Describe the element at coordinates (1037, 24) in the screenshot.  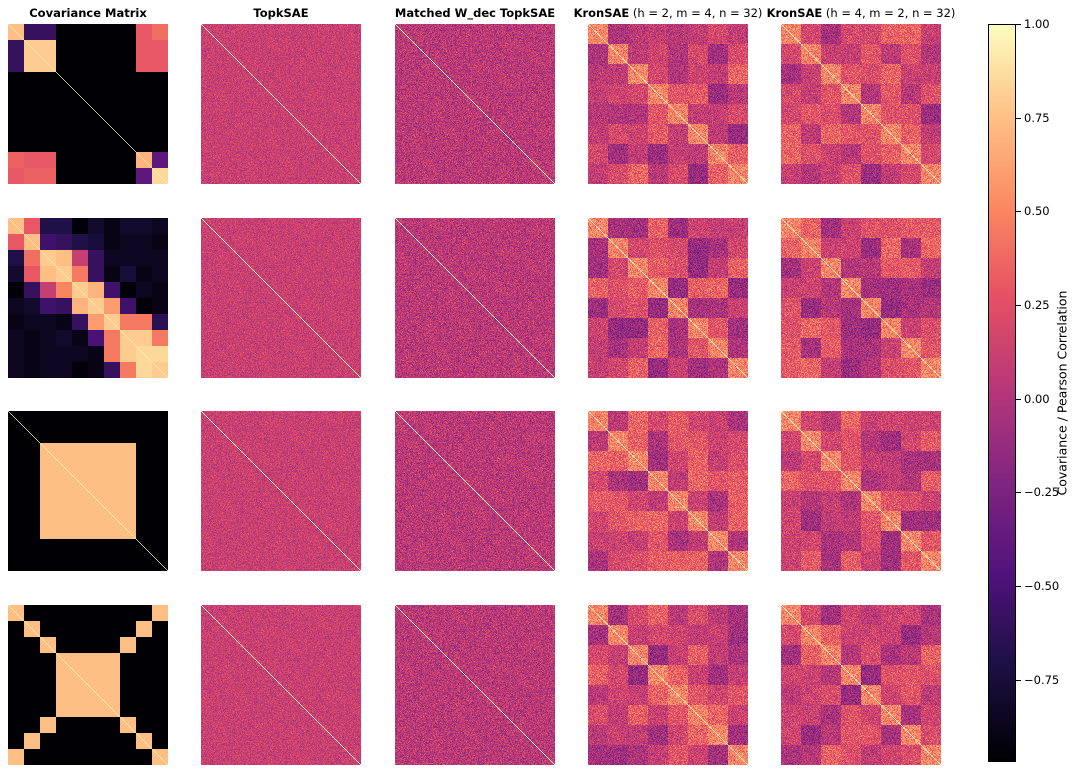
I see `colorbar-tick-label: 1.00` at that location.